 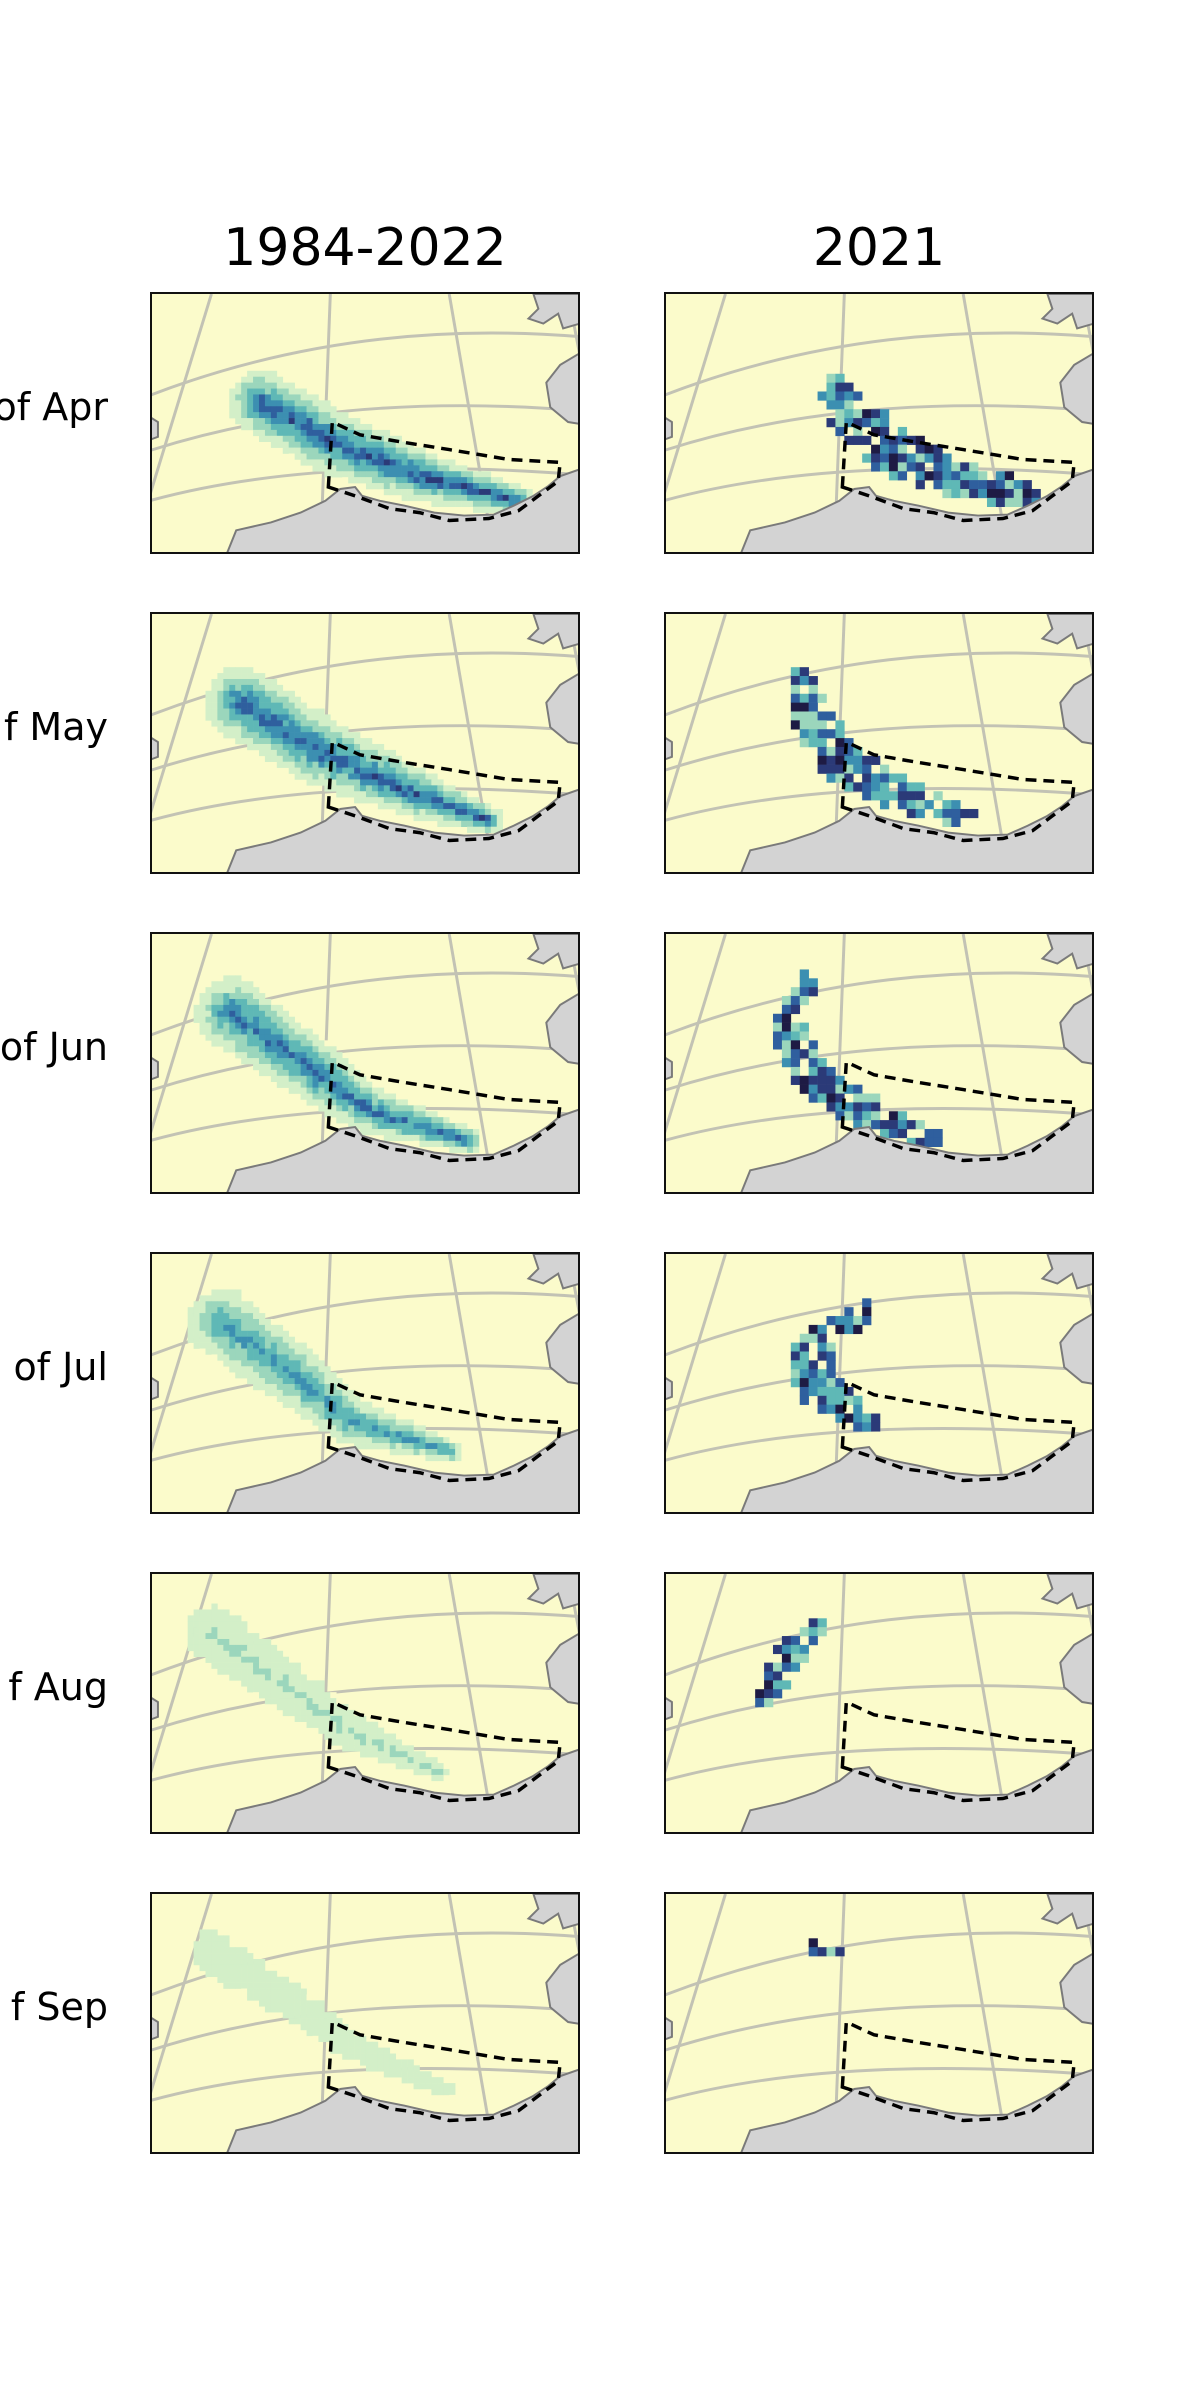 I want to click on row-label-jun: of Jun, so click(x=54, y=1047).